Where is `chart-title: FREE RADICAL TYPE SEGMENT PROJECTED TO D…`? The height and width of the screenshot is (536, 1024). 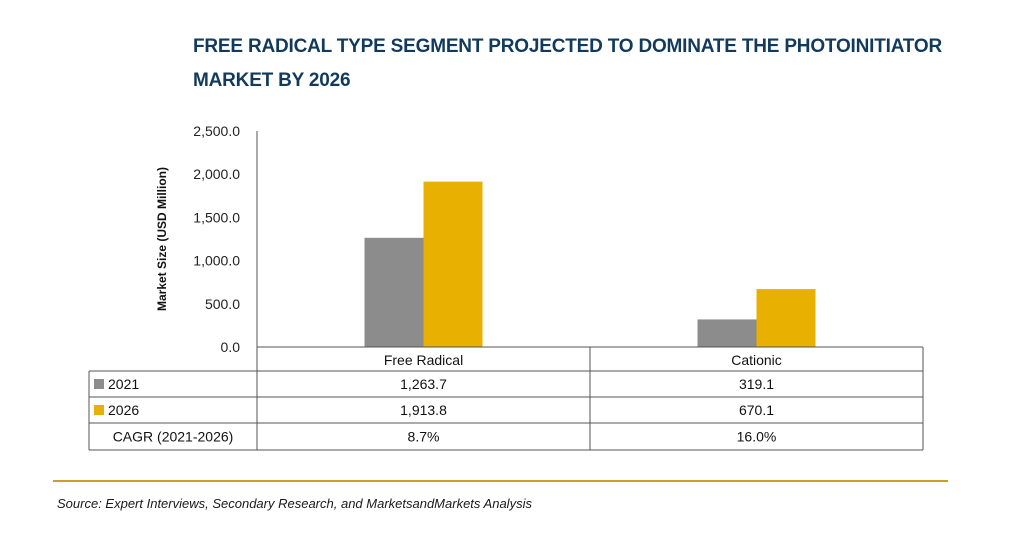 chart-title: FREE RADICAL TYPE SEGMENT PROJECTED TO D… is located at coordinates (567, 63).